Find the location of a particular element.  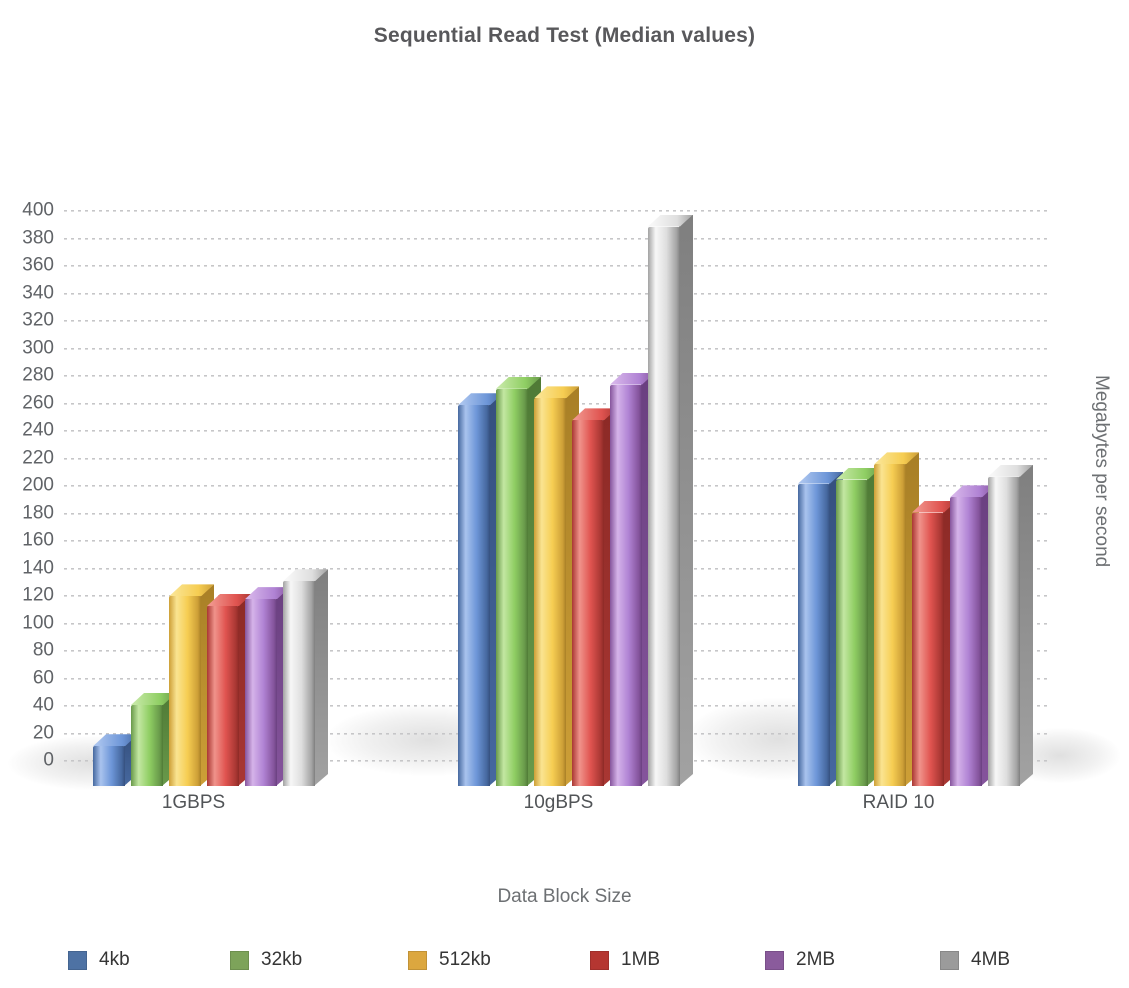

category-label-10gBPS: 10gBPS is located at coordinates (558, 802).